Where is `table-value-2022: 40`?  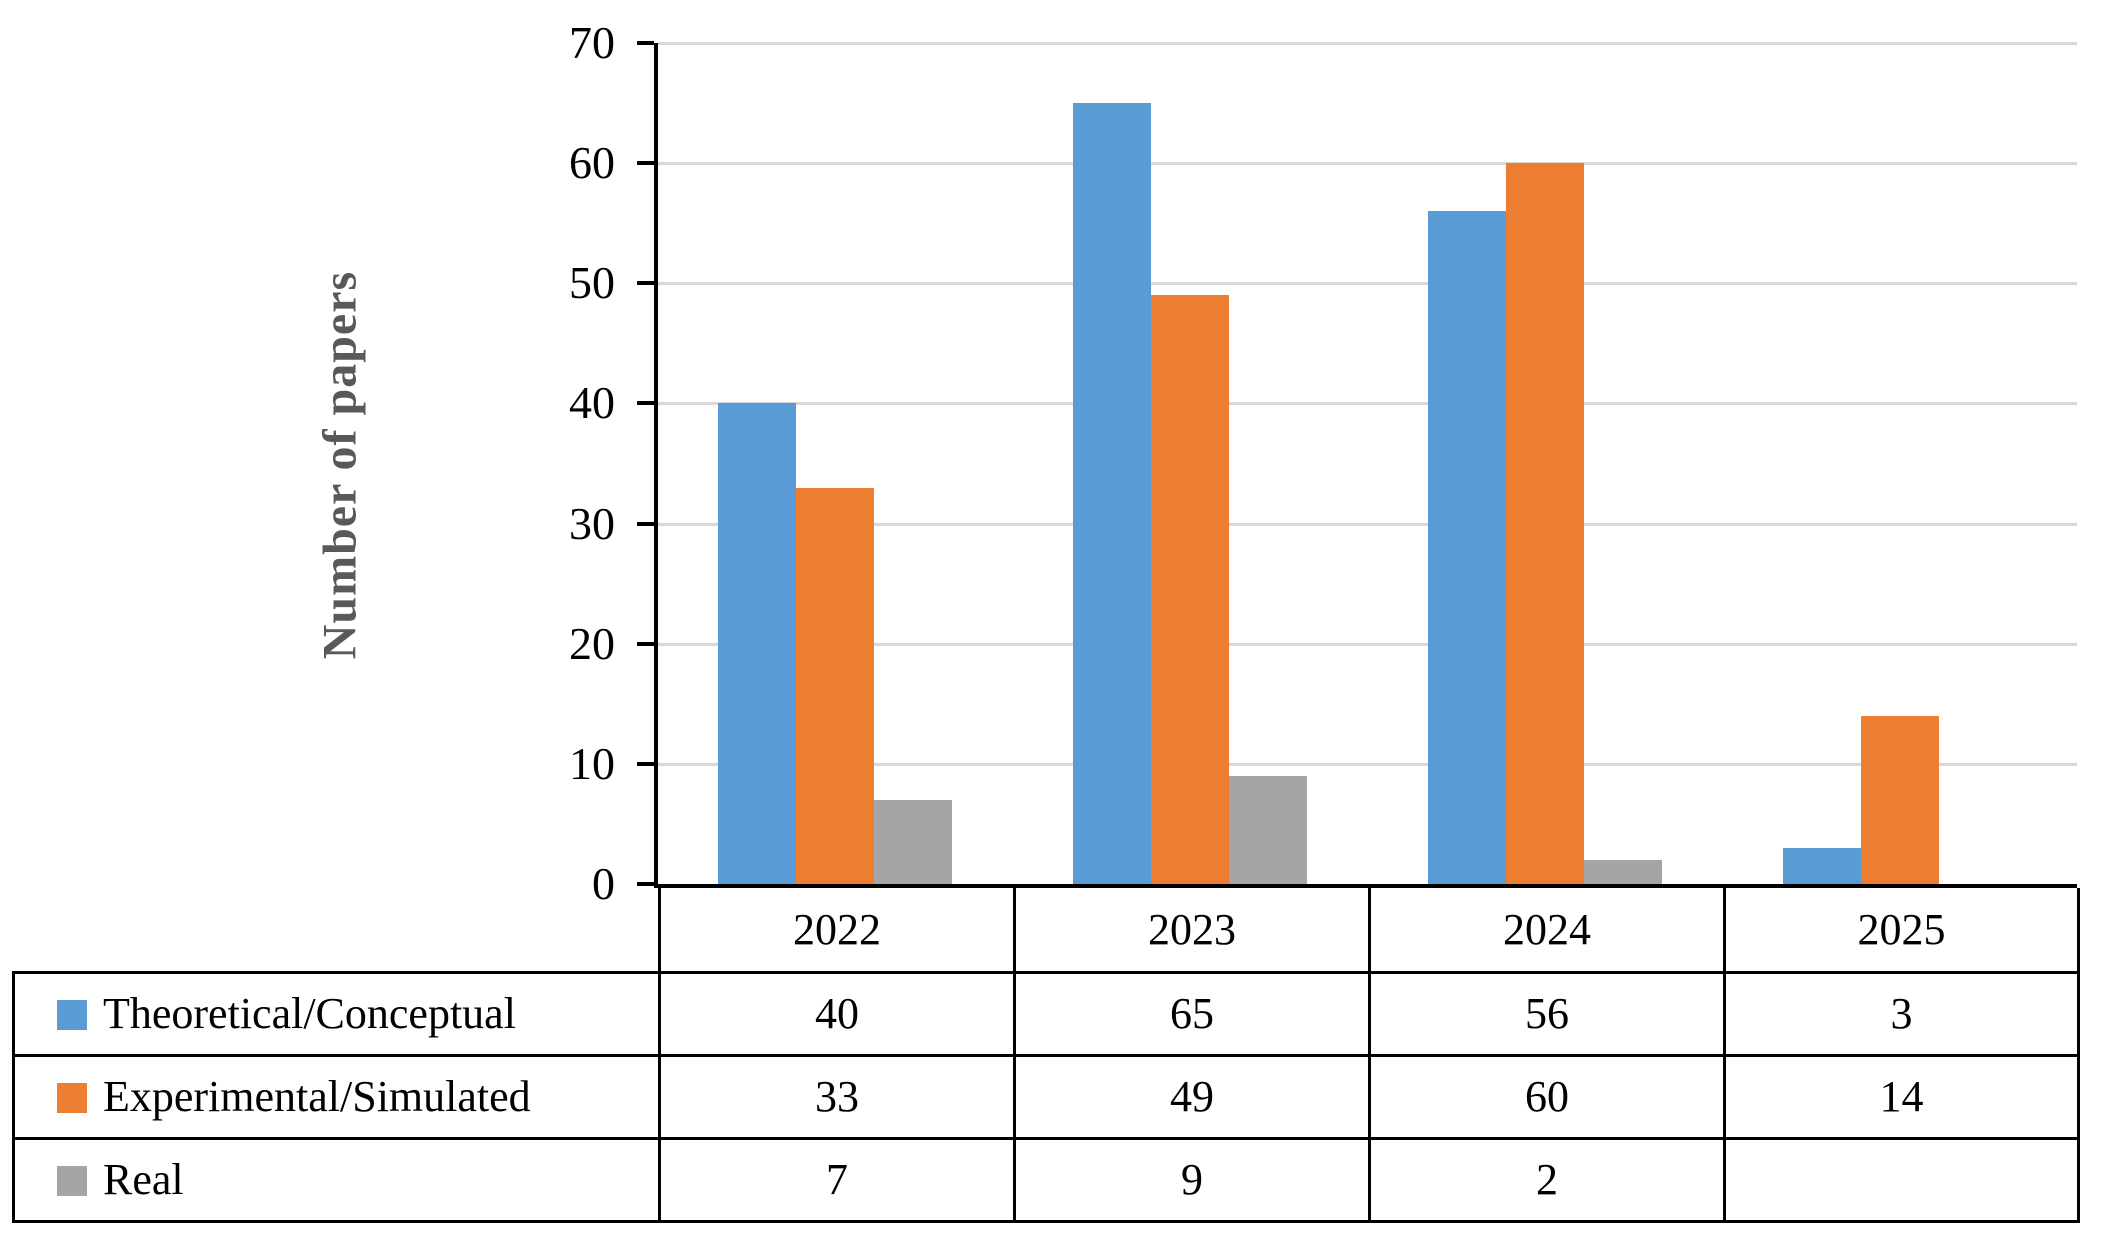 table-value-2022: 40 is located at coordinates (837, 1013).